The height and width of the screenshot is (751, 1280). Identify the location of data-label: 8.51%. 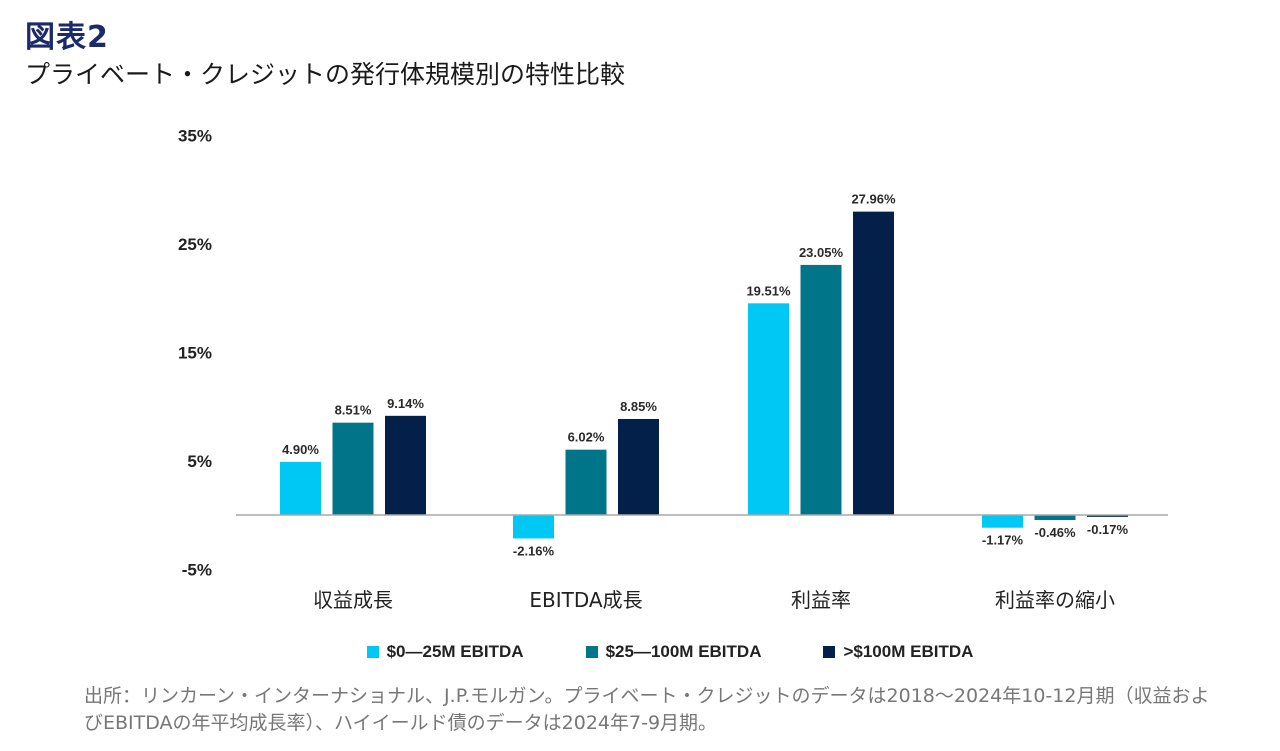
(353, 410).